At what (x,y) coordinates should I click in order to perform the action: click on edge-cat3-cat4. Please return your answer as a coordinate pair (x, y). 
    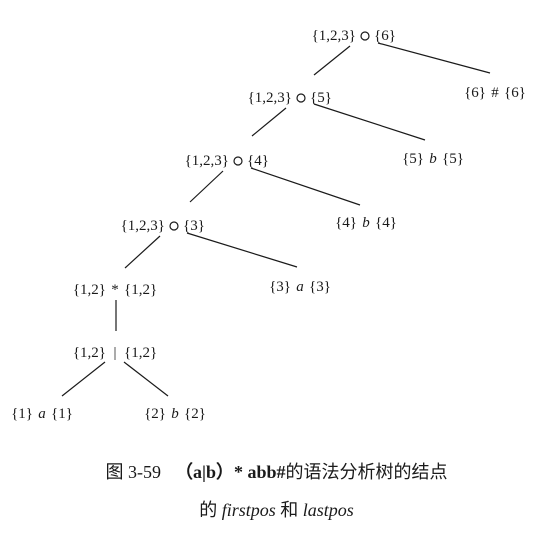
    Looking at the image, I should click on (206, 186).